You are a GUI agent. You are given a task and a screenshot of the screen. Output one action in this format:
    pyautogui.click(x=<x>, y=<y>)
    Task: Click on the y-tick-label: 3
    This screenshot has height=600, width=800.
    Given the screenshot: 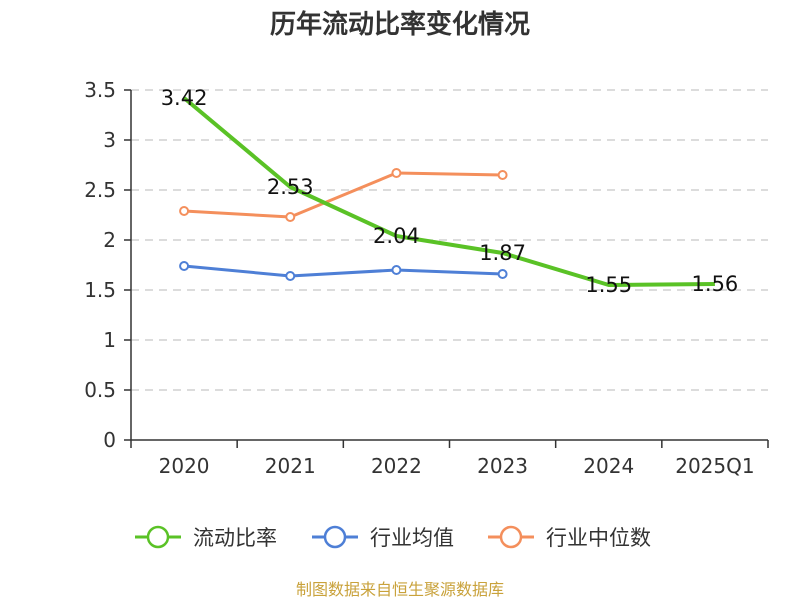 What is the action you would take?
    pyautogui.click(x=109, y=140)
    